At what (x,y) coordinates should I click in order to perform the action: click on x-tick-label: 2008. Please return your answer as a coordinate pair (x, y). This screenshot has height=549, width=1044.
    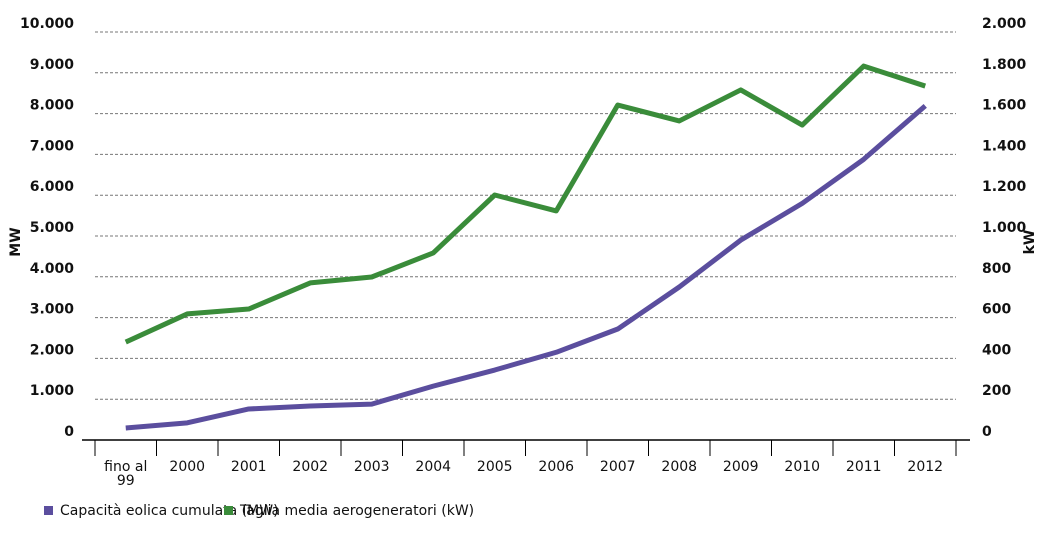
    Looking at the image, I should click on (679, 467).